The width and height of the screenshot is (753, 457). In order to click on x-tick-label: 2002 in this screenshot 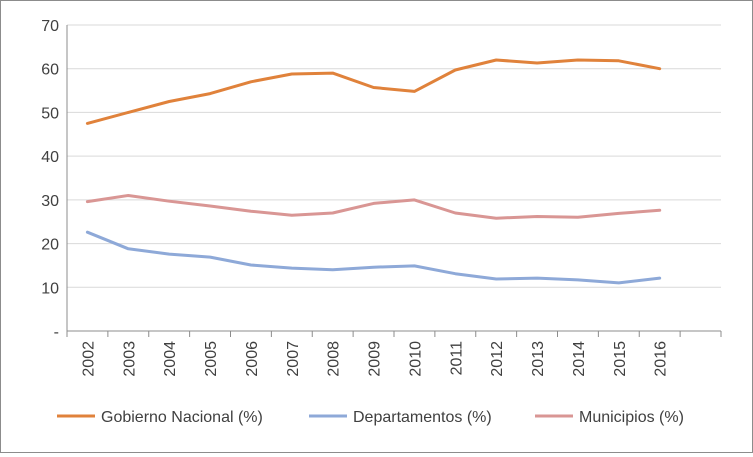, I will do `click(88, 359)`.